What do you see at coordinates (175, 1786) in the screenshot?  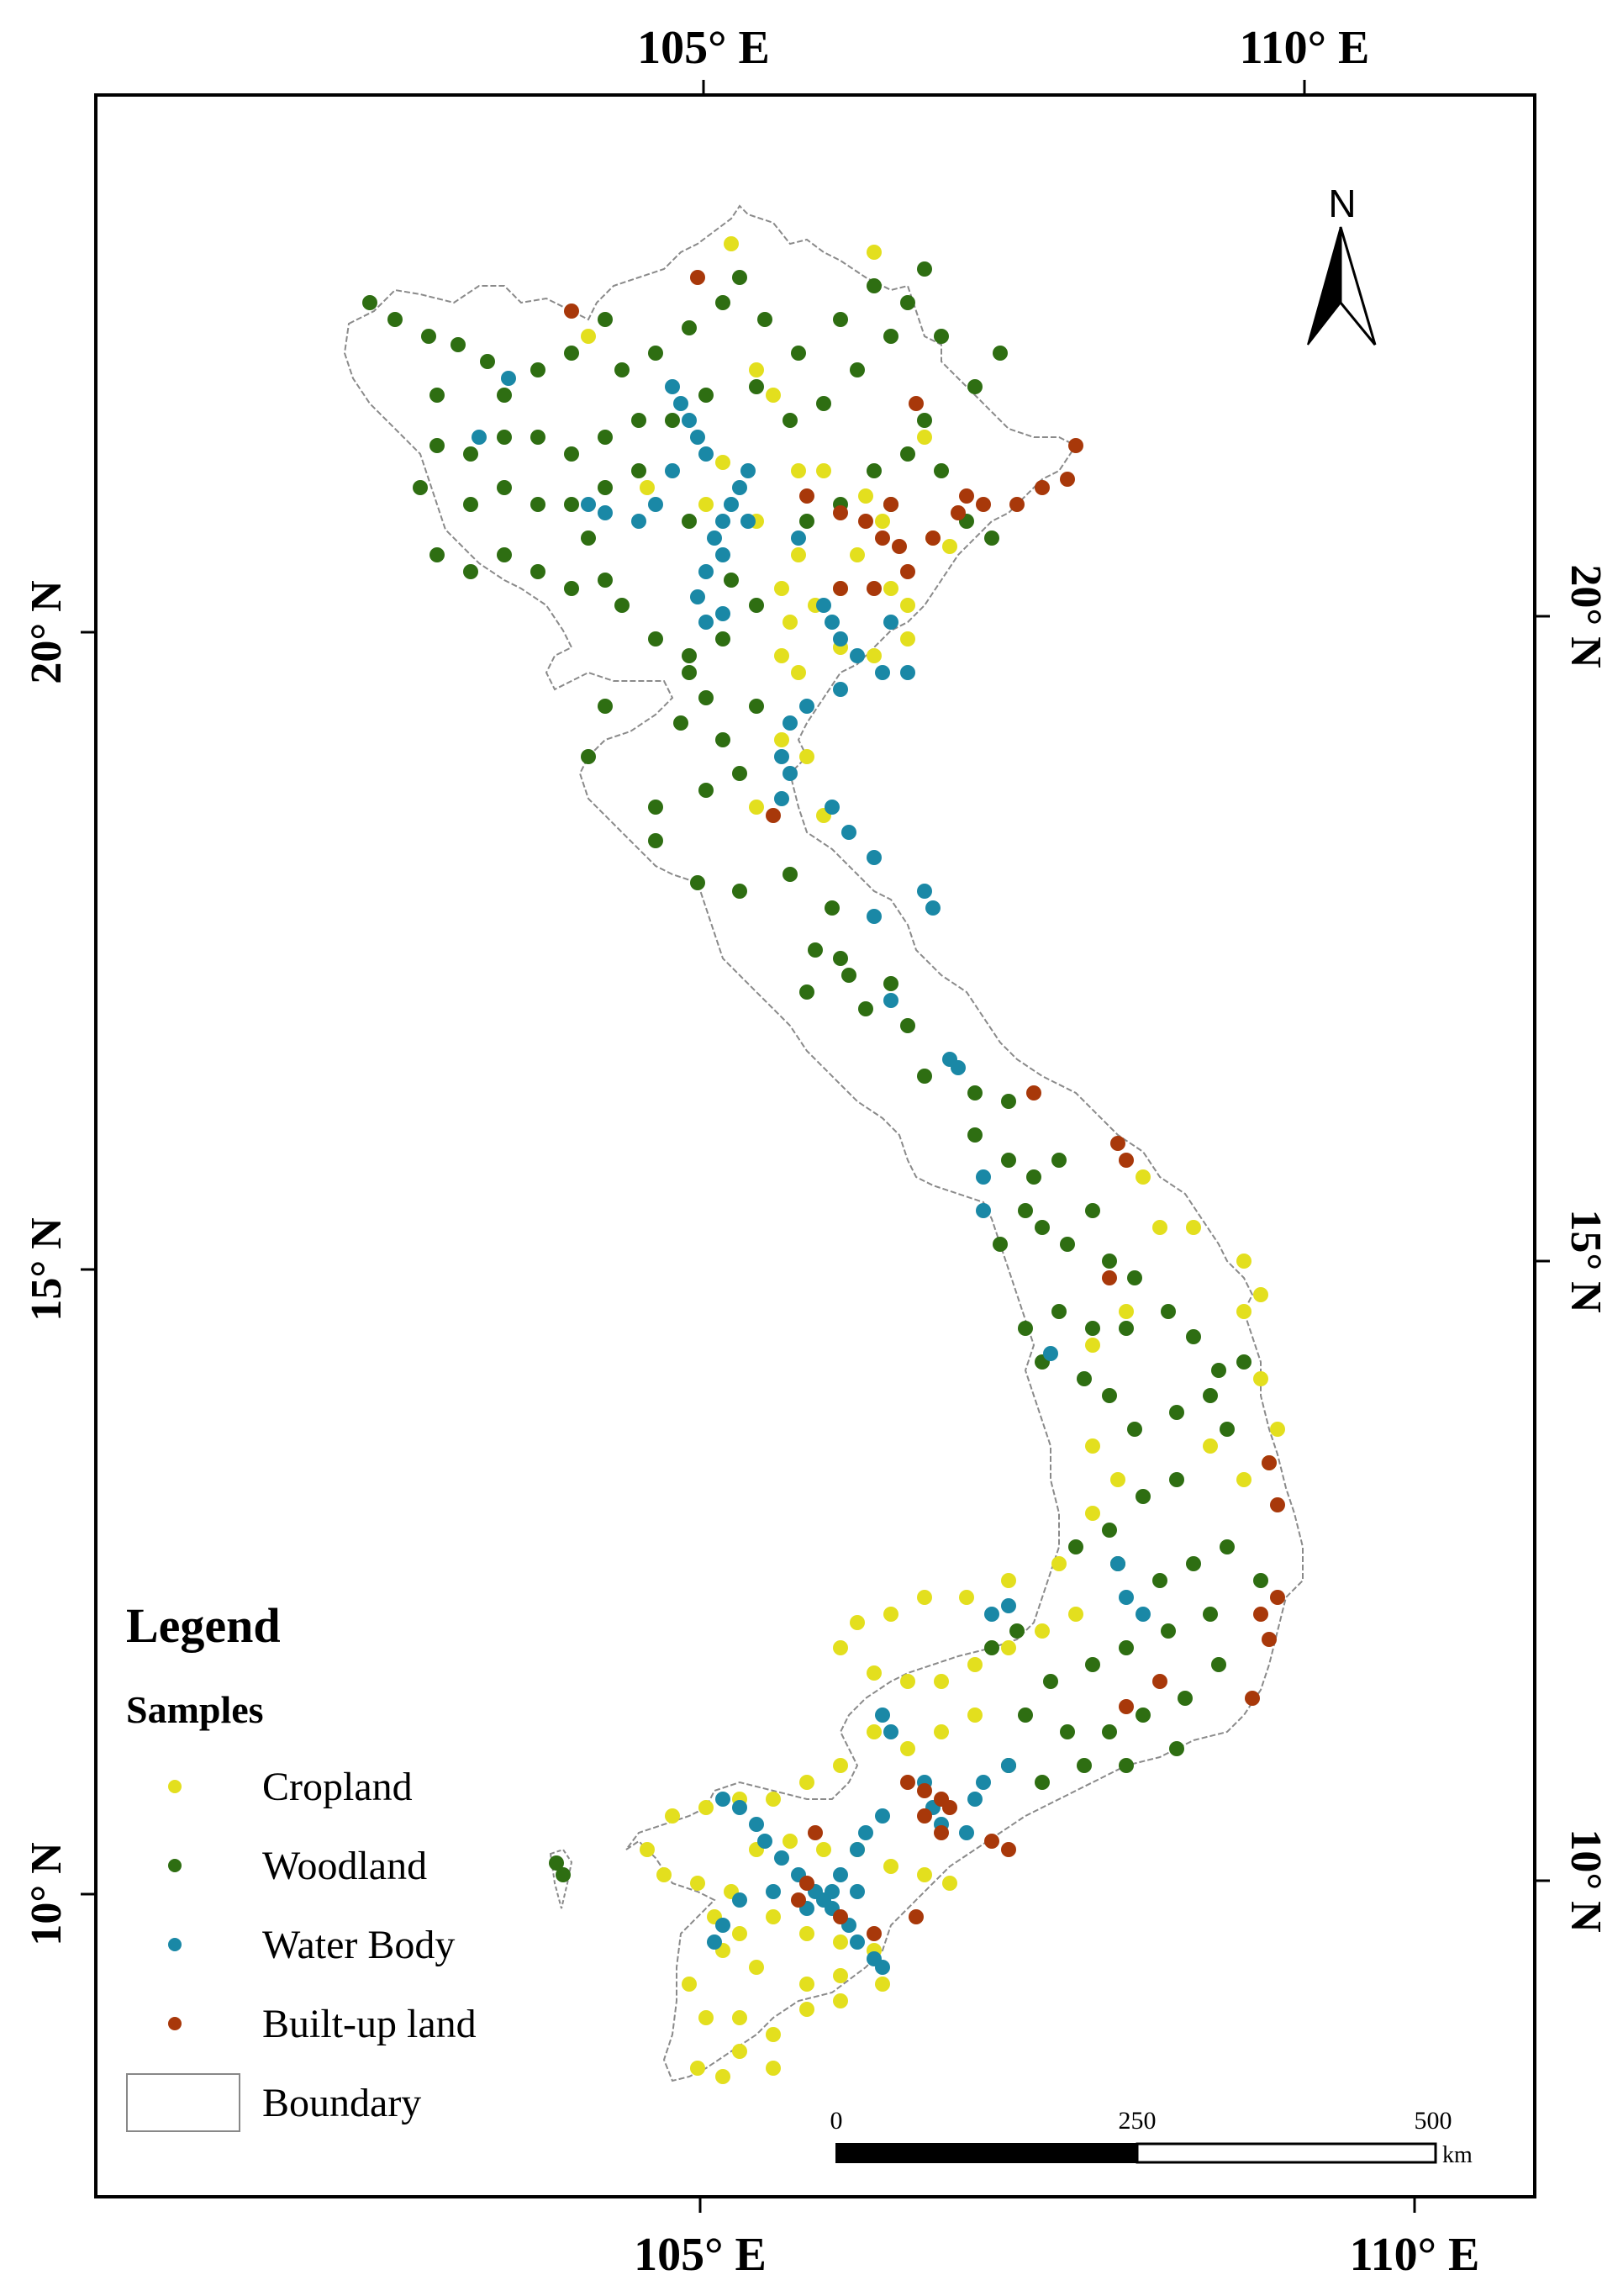 I see `cropland-dot-icon` at bounding box center [175, 1786].